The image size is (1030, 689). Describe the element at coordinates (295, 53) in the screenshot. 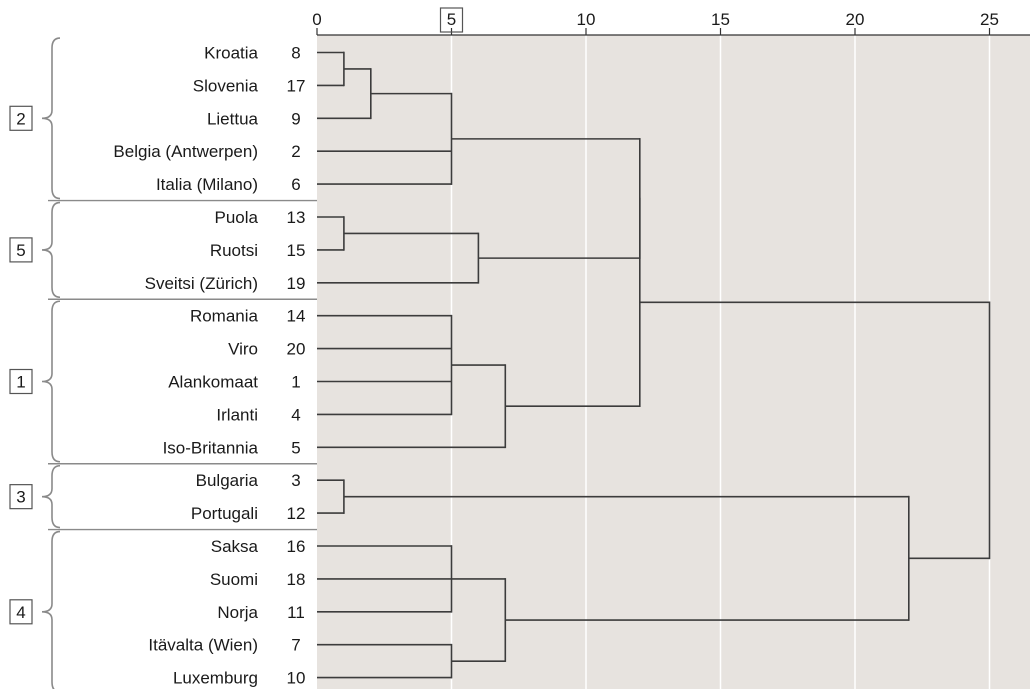

I see `leaf-id: 8` at that location.